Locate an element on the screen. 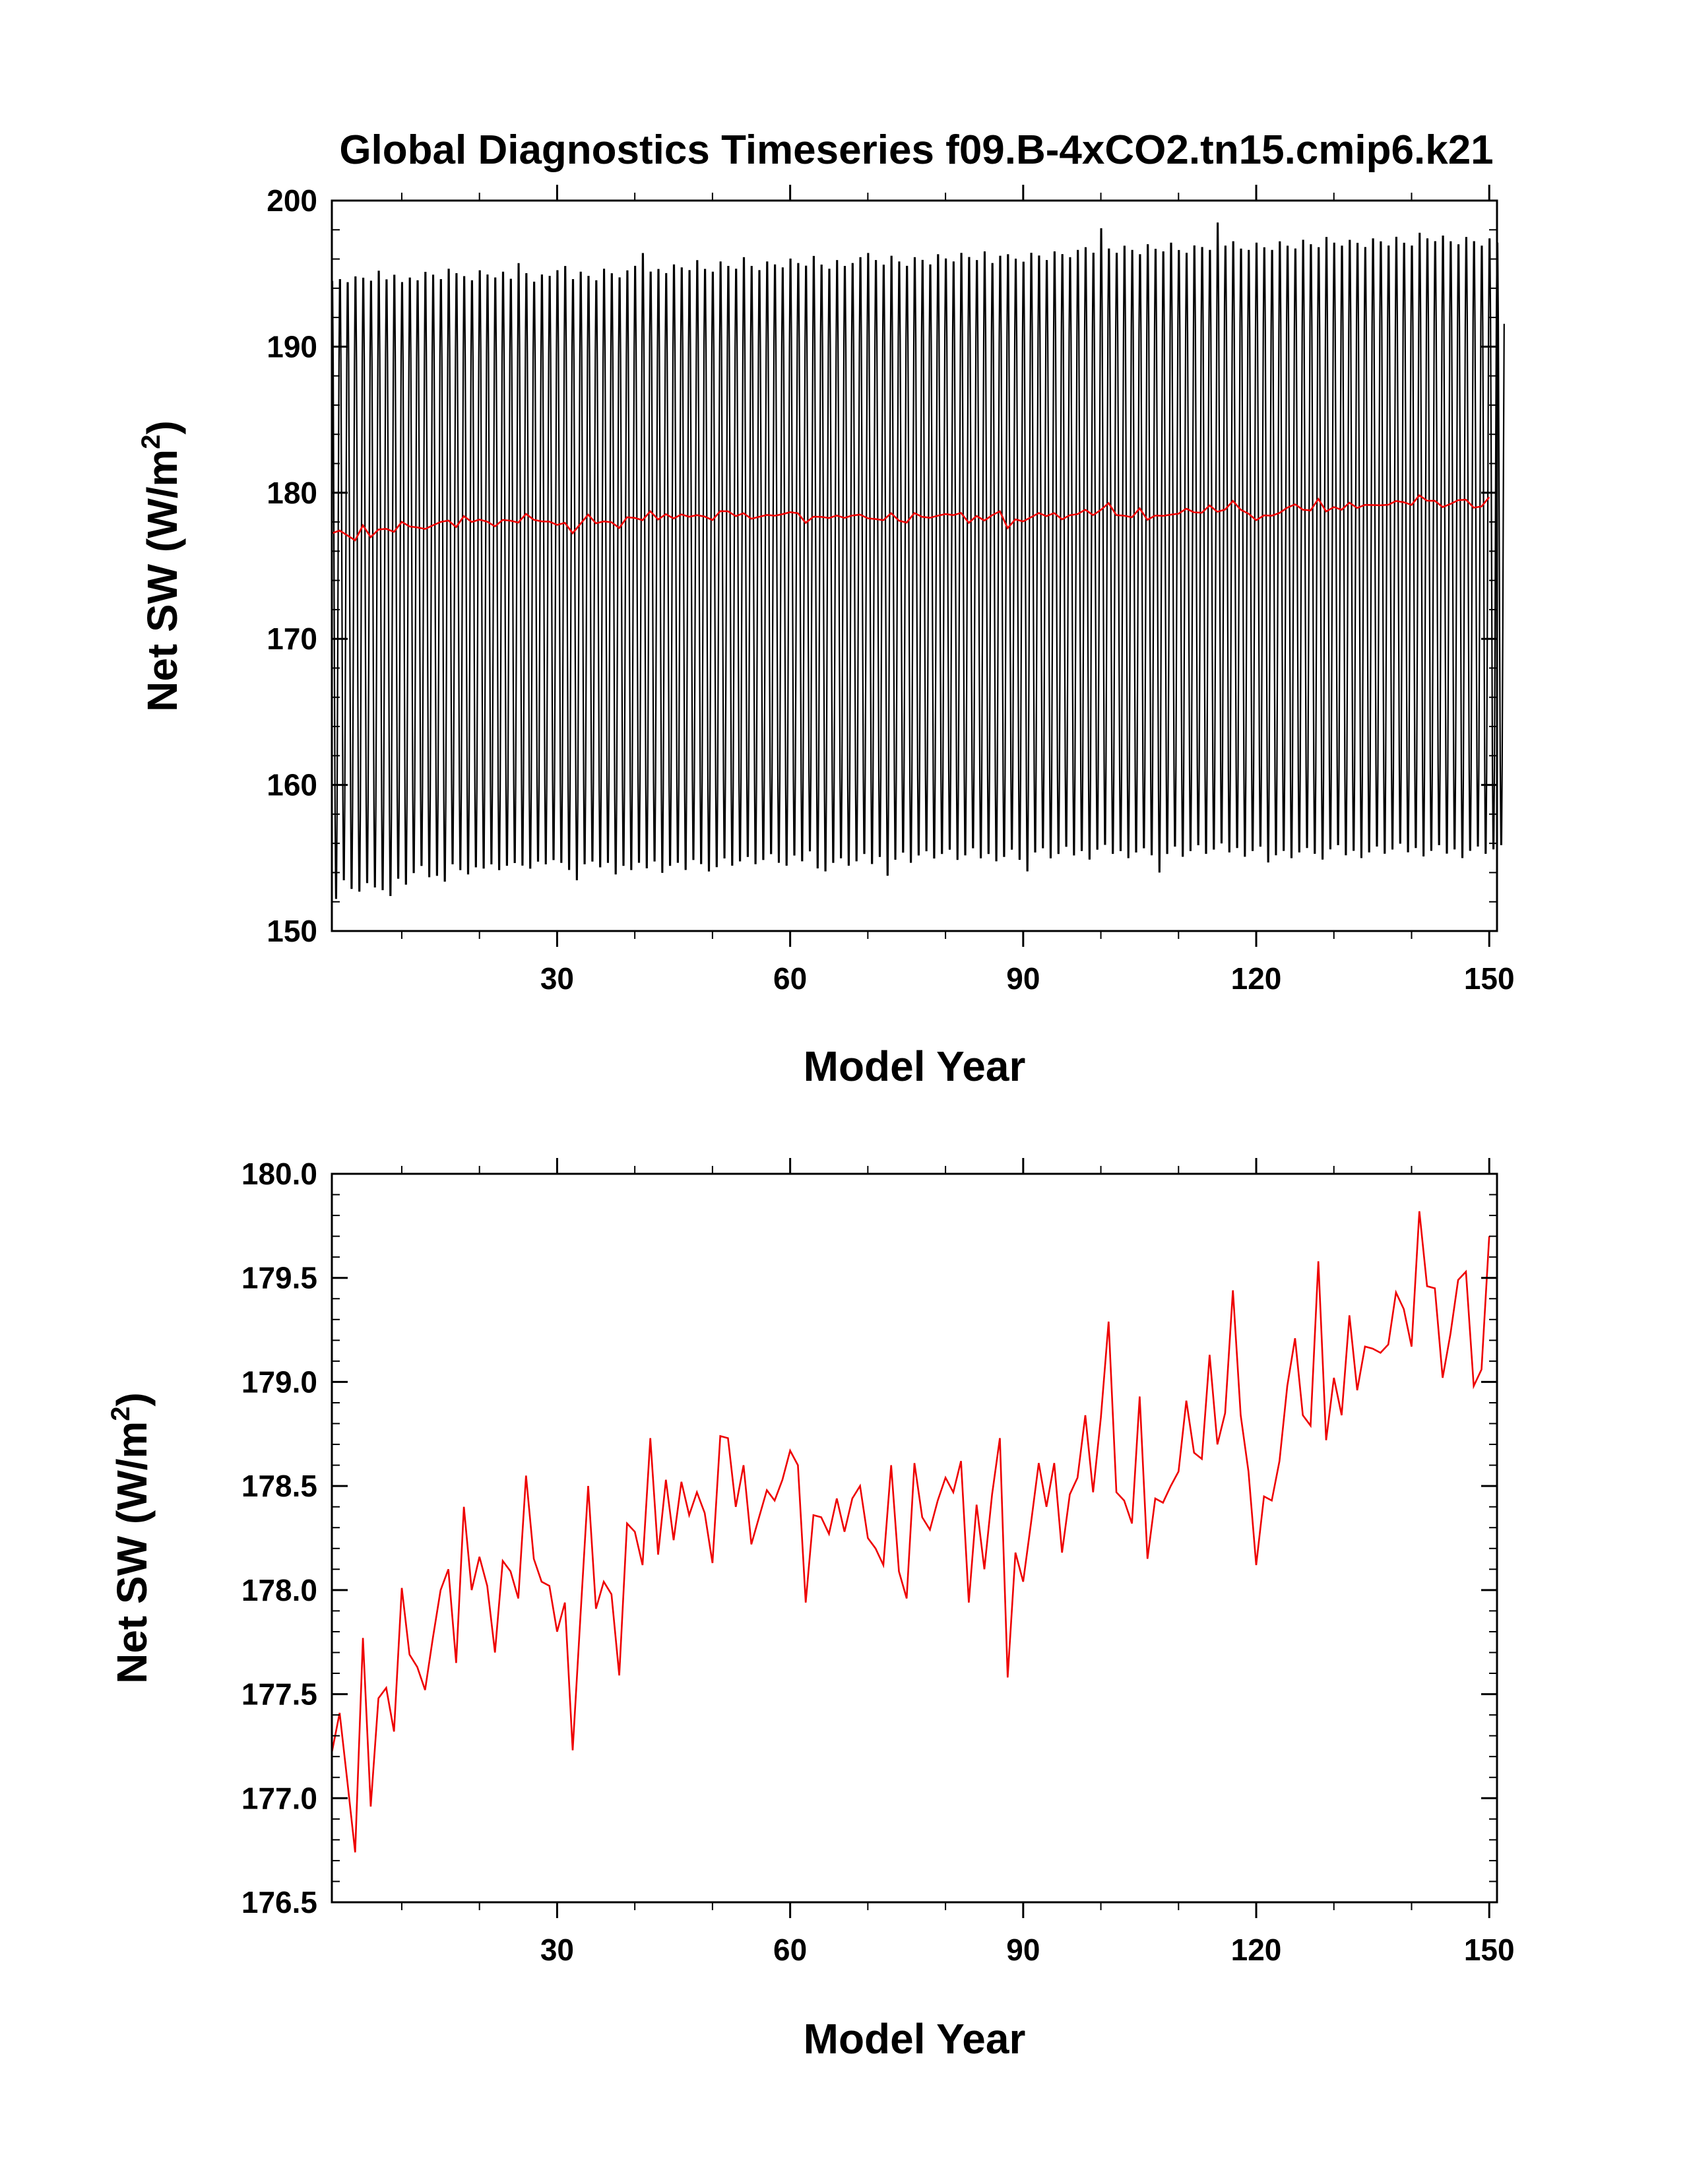 The width and height of the screenshot is (1689, 2184). bottom-y-axis-title-close: ) is located at coordinates (132, 1399).